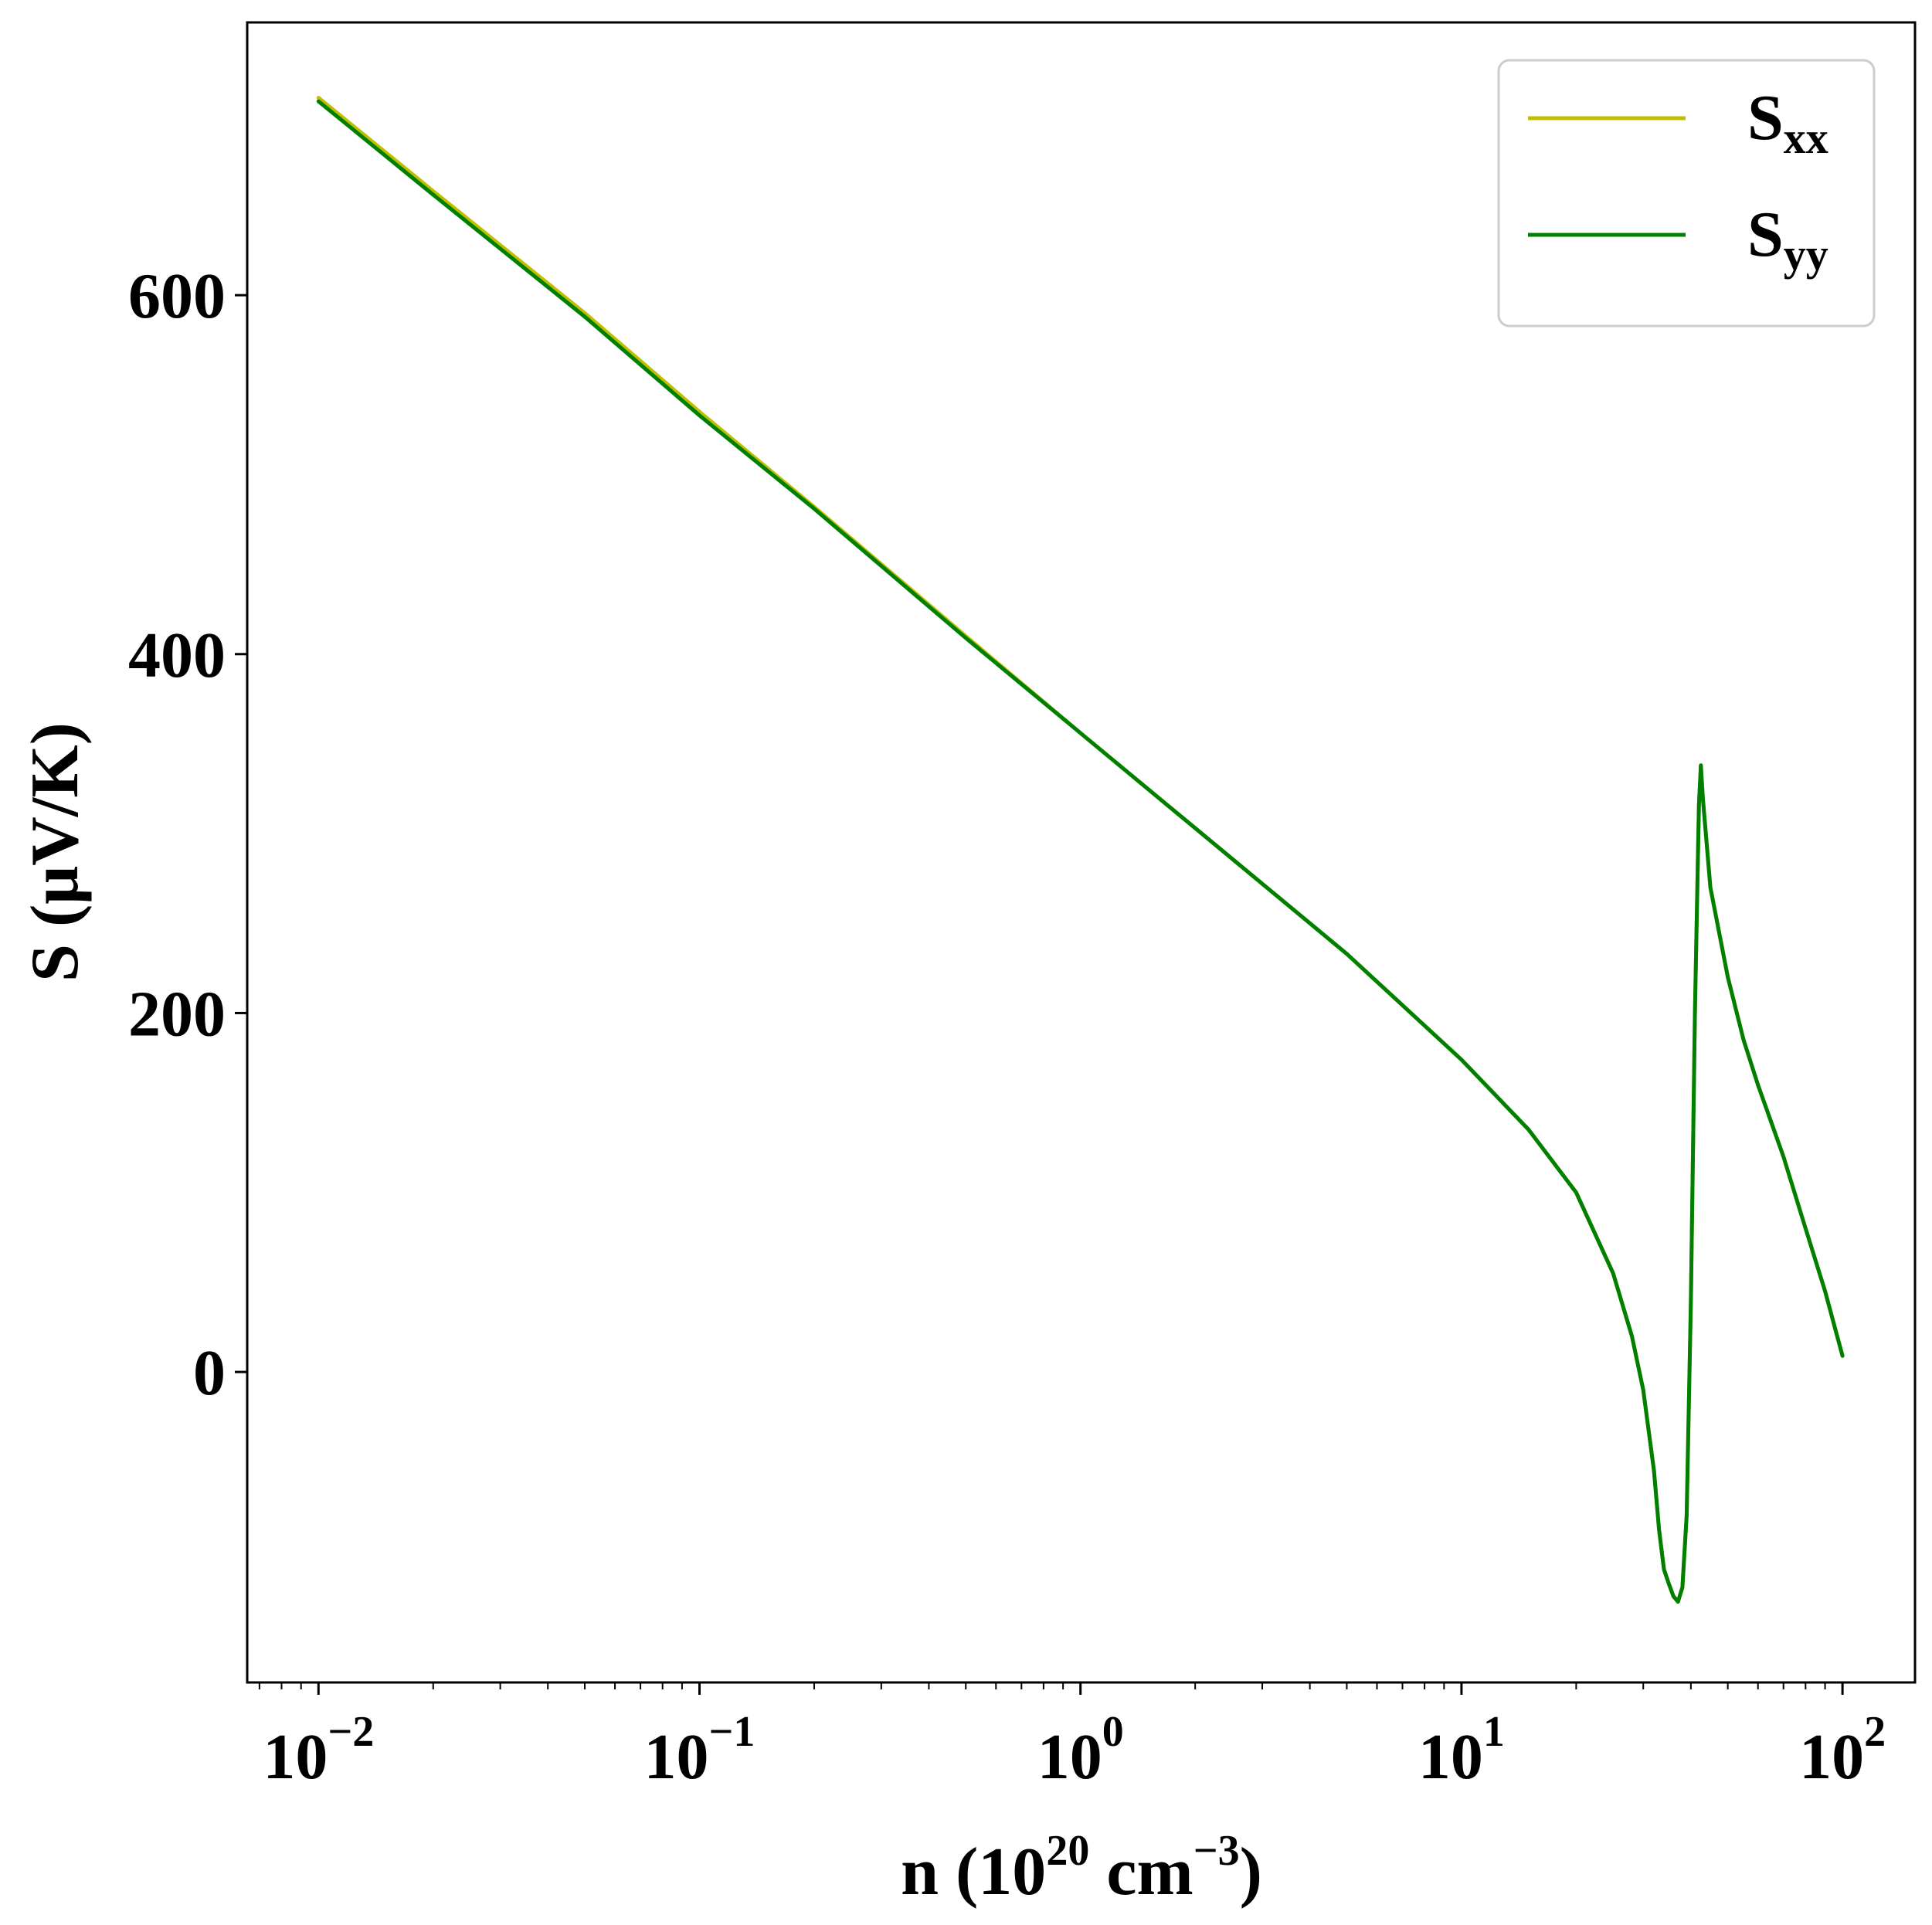 The image size is (1932, 1925). I want to click on legend-box, so click(1686, 193).